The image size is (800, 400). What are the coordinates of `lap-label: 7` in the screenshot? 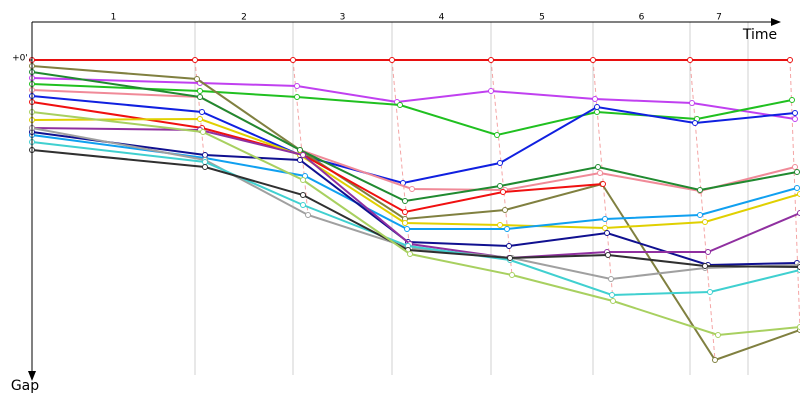 It's located at (719, 18).